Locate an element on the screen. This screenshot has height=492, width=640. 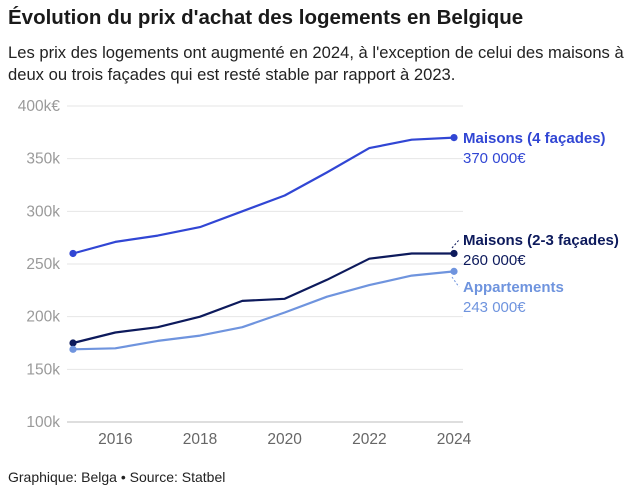
series-name-label: Maisons (2-3 façades) is located at coordinates (541, 240).